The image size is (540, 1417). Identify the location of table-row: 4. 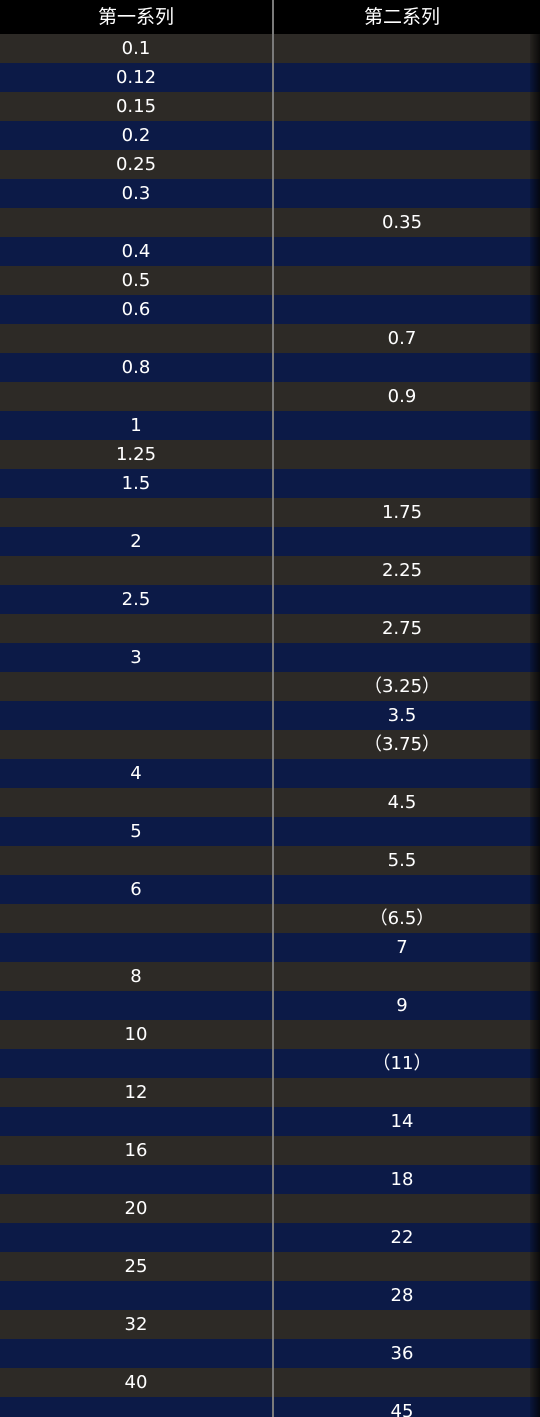
(270, 773).